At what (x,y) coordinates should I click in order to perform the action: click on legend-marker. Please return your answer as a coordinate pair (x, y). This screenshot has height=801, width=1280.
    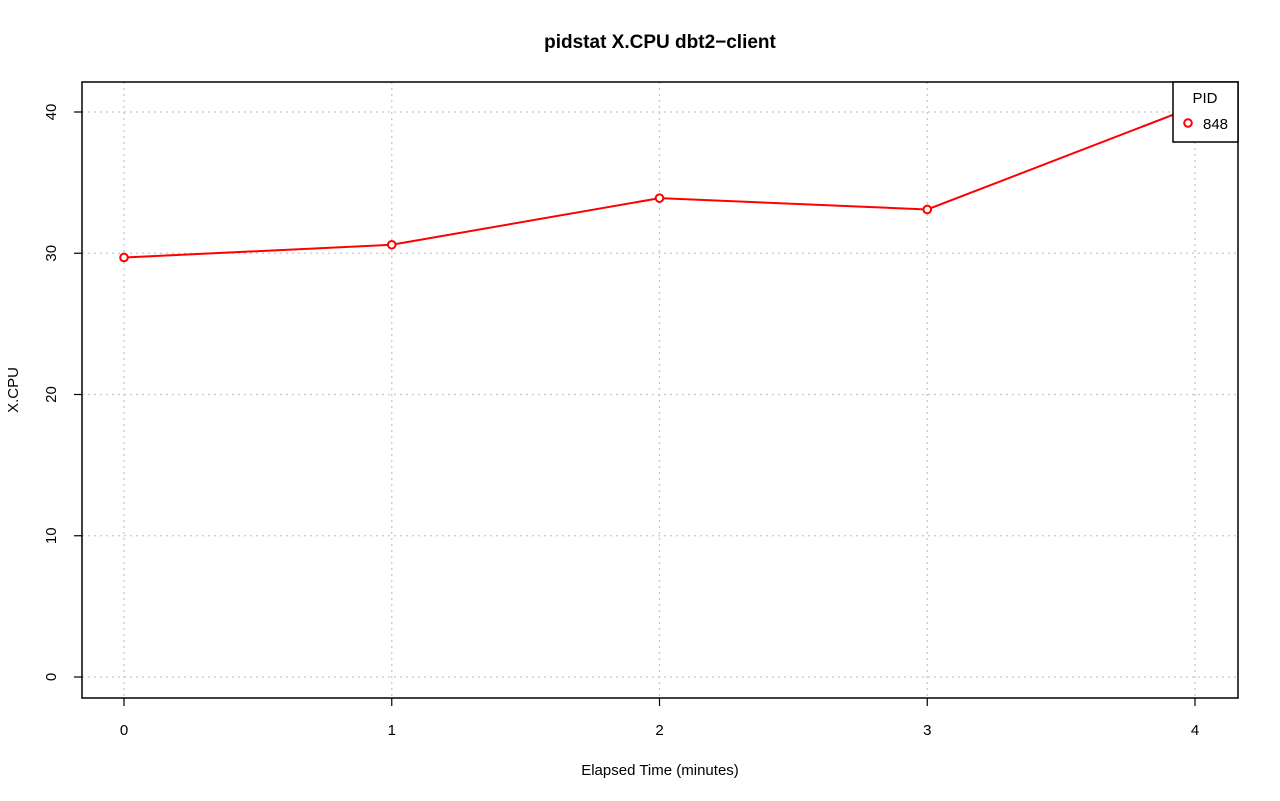
    Looking at the image, I should click on (1188, 123).